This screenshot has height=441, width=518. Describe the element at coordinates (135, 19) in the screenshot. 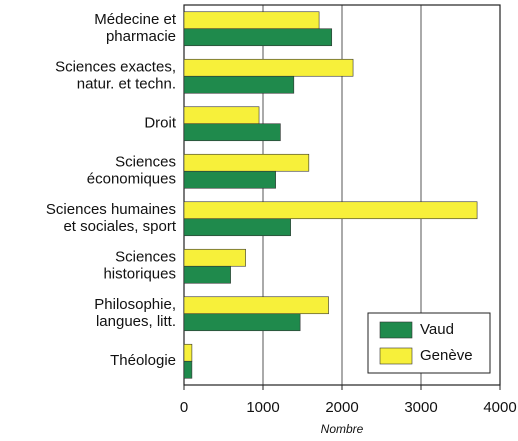

I see `y-tick-label: Médecine et` at that location.